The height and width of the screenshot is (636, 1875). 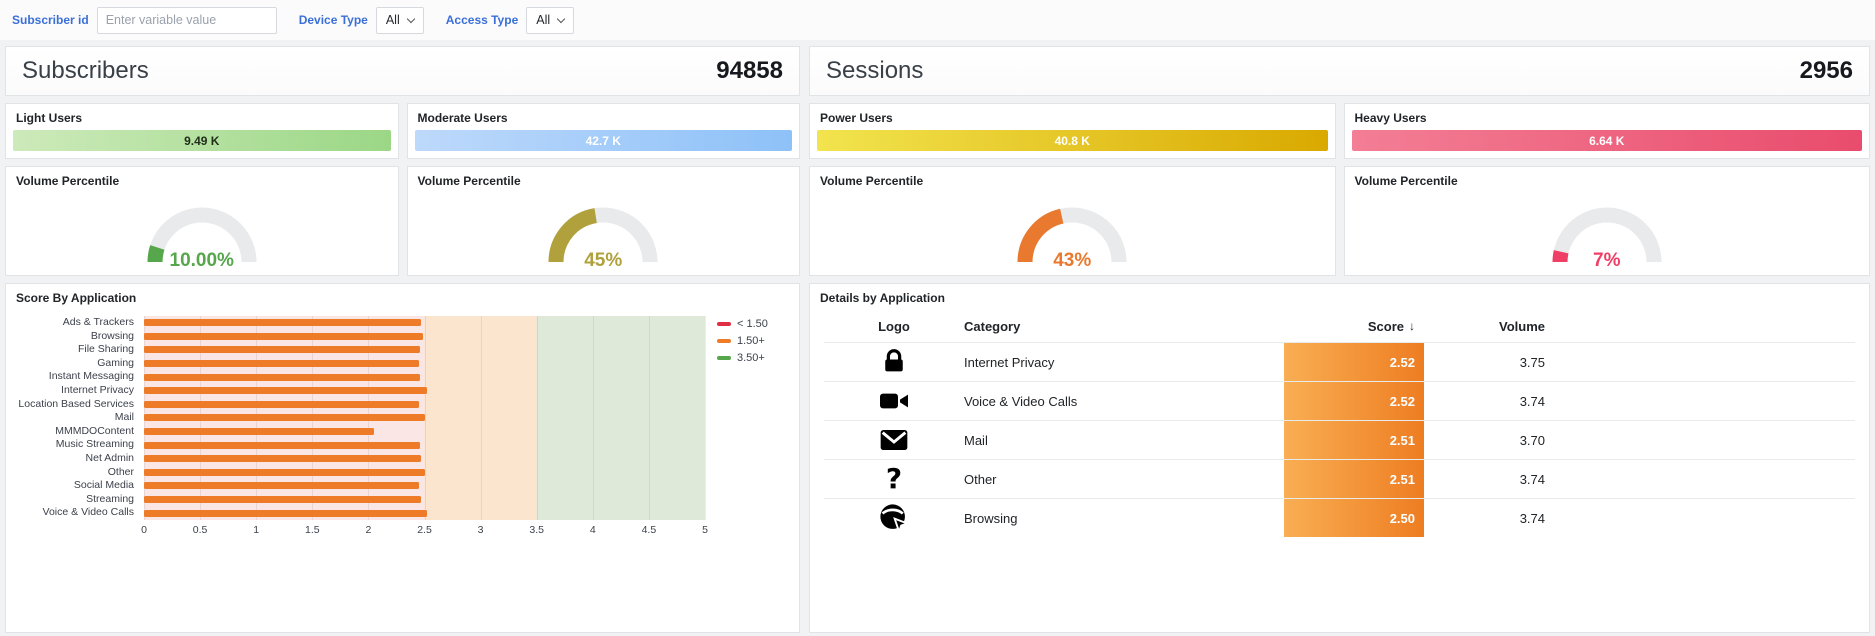 What do you see at coordinates (110, 498) in the screenshot?
I see `bar-category-label: Streaming` at bounding box center [110, 498].